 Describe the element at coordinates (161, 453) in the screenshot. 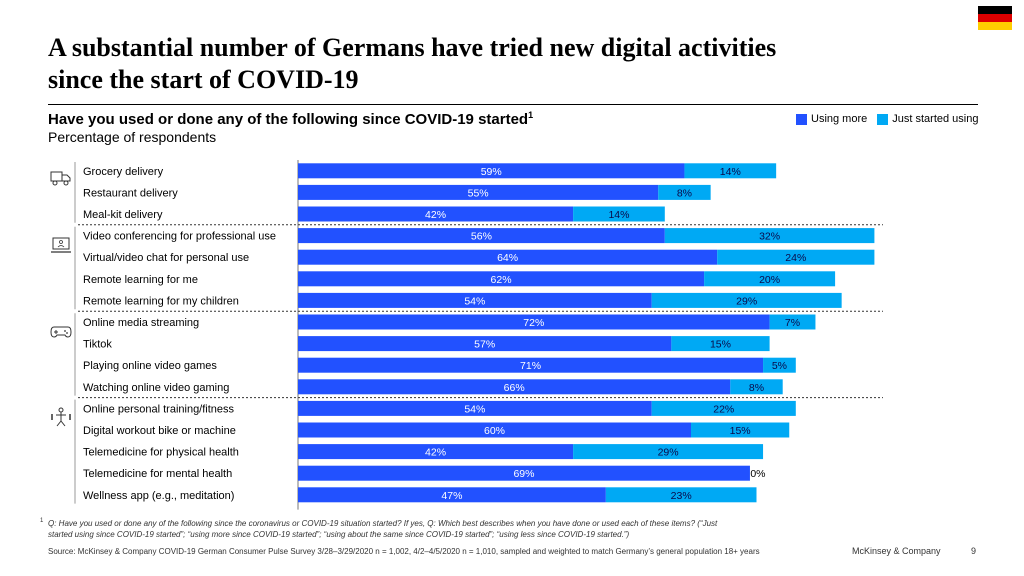

I see `category-label: Telemedicine for physical health` at that location.